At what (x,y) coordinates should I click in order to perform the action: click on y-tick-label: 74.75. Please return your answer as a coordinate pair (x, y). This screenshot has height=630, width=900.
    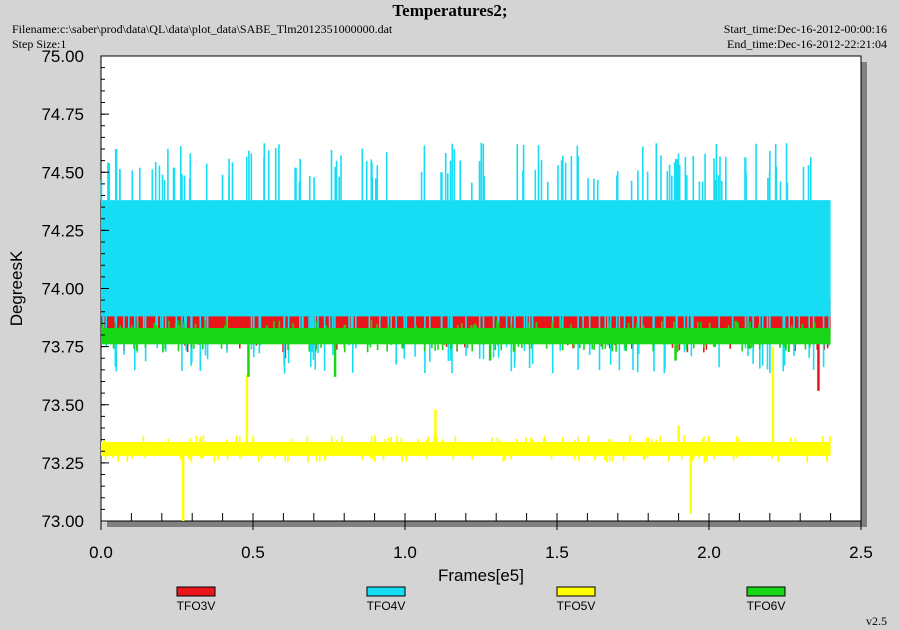
    Looking at the image, I should click on (62, 114).